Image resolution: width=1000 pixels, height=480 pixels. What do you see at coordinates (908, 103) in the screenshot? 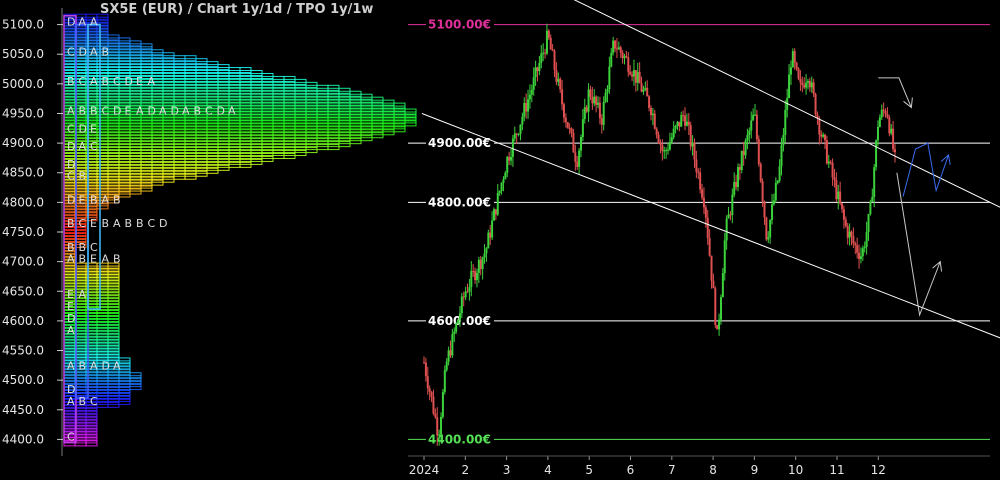
I see `projection-arrowhead` at bounding box center [908, 103].